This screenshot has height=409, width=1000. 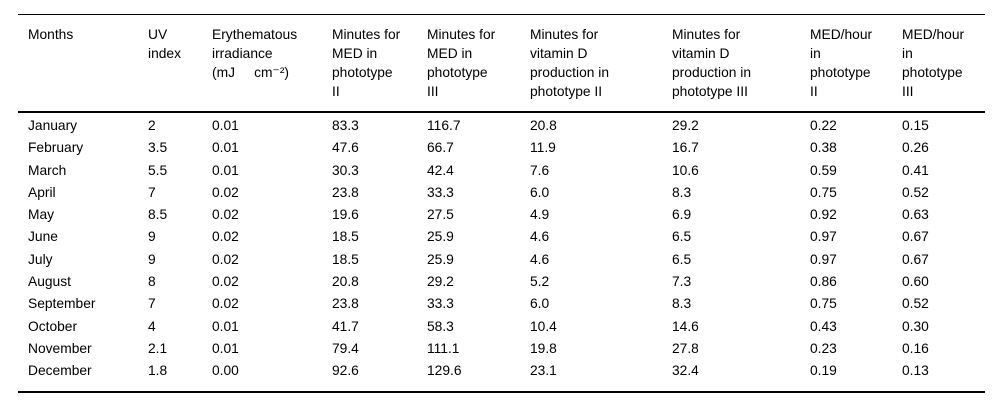 What do you see at coordinates (444, 371) in the screenshot?
I see `table-cell: 129.6` at bounding box center [444, 371].